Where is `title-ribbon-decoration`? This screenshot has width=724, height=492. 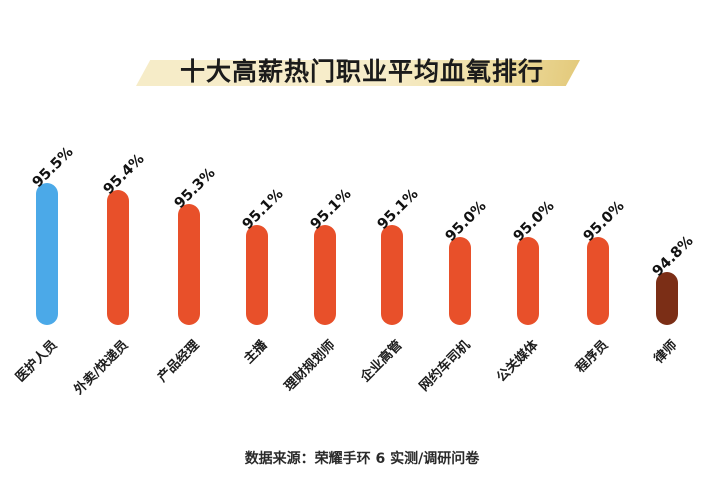 title-ribbon-decoration is located at coordinates (358, 73).